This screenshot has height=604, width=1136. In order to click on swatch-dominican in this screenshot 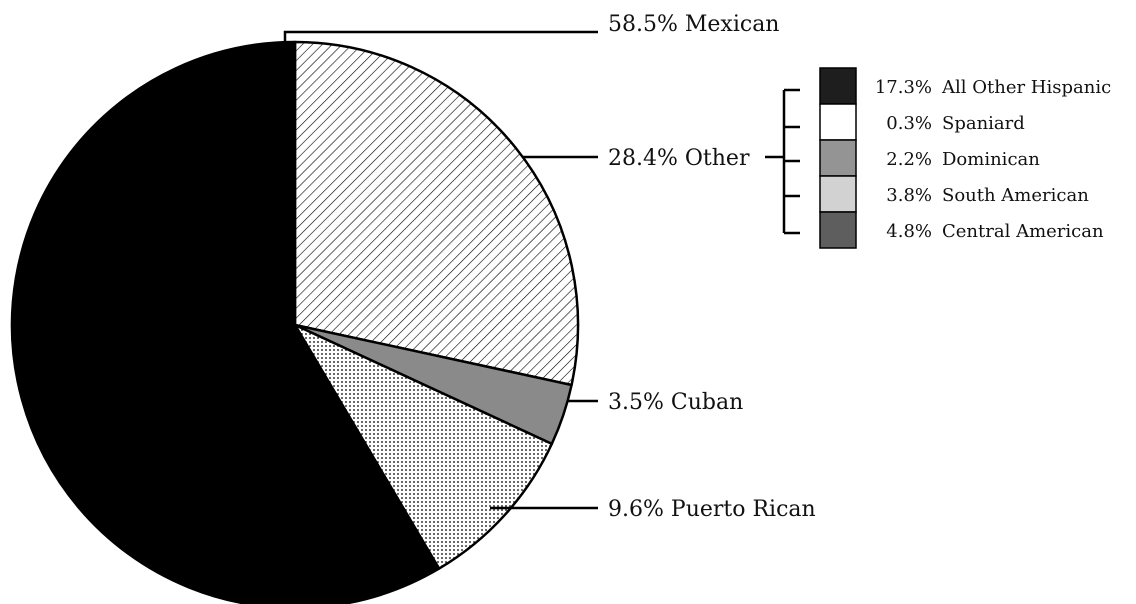, I will do `click(838, 158)`.